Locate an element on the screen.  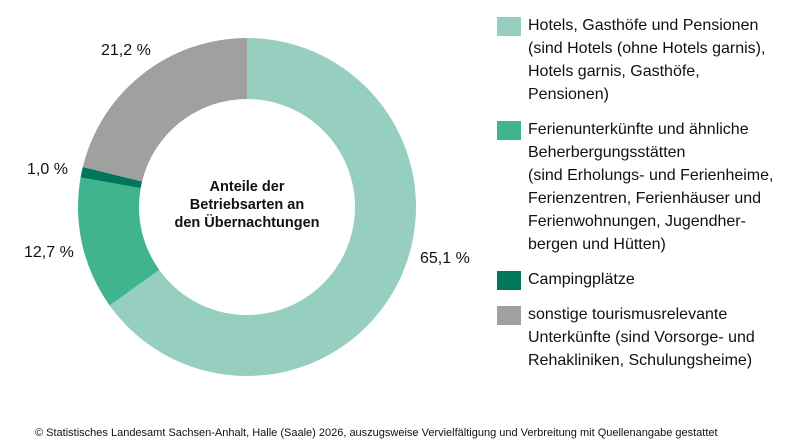
legend-label-line: Hotels, Gasthöfe und Pensionen is located at coordinates (643, 25).